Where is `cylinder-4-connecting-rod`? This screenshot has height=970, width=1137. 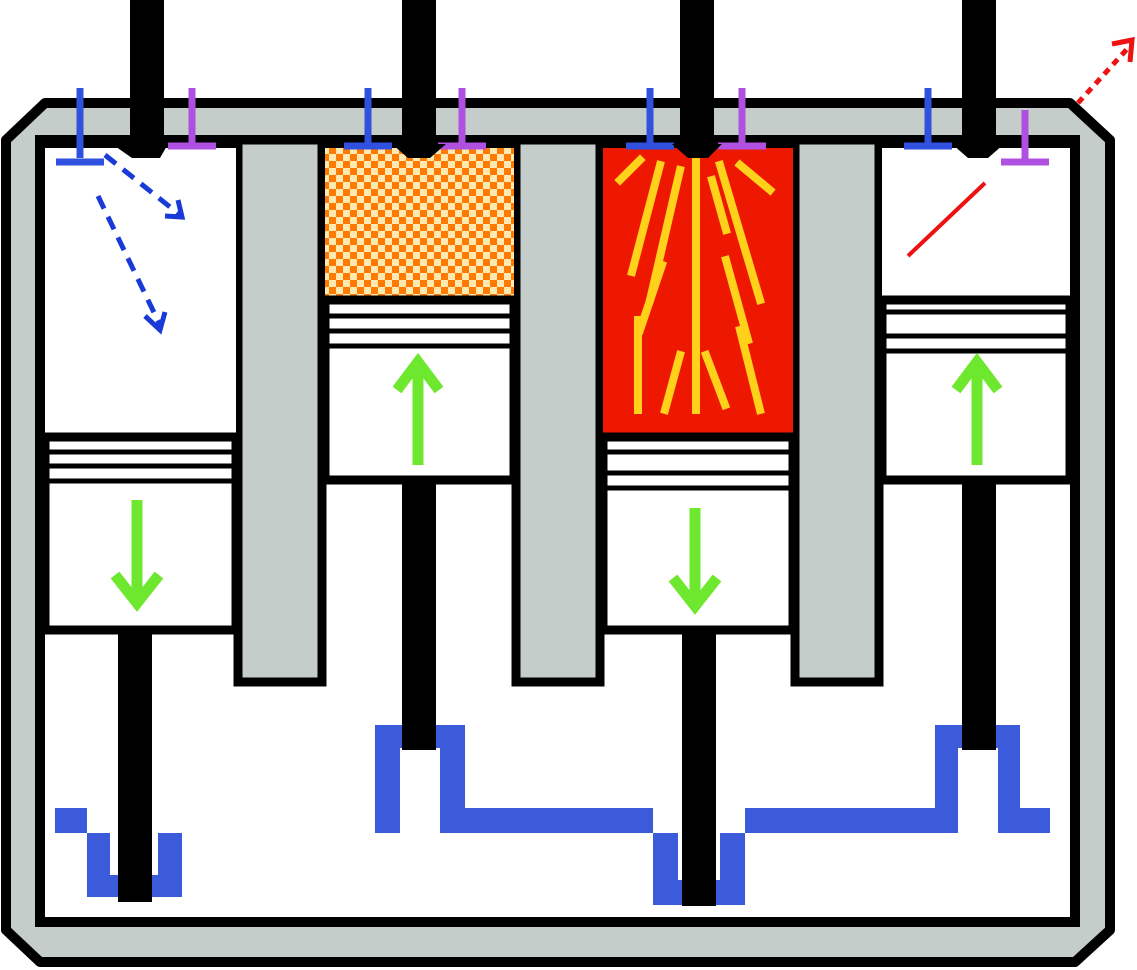 cylinder-4-connecting-rod is located at coordinates (979, 617).